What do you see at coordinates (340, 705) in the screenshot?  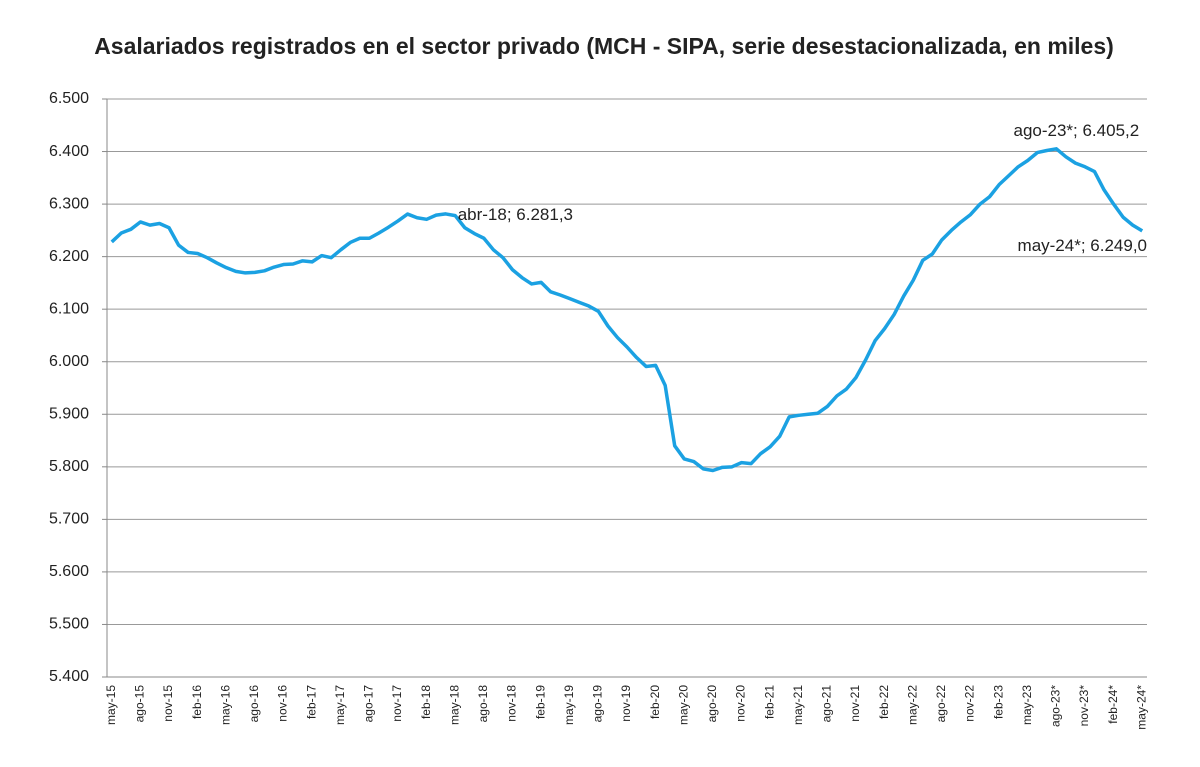 I see `x-tick-label: may-17` at bounding box center [340, 705].